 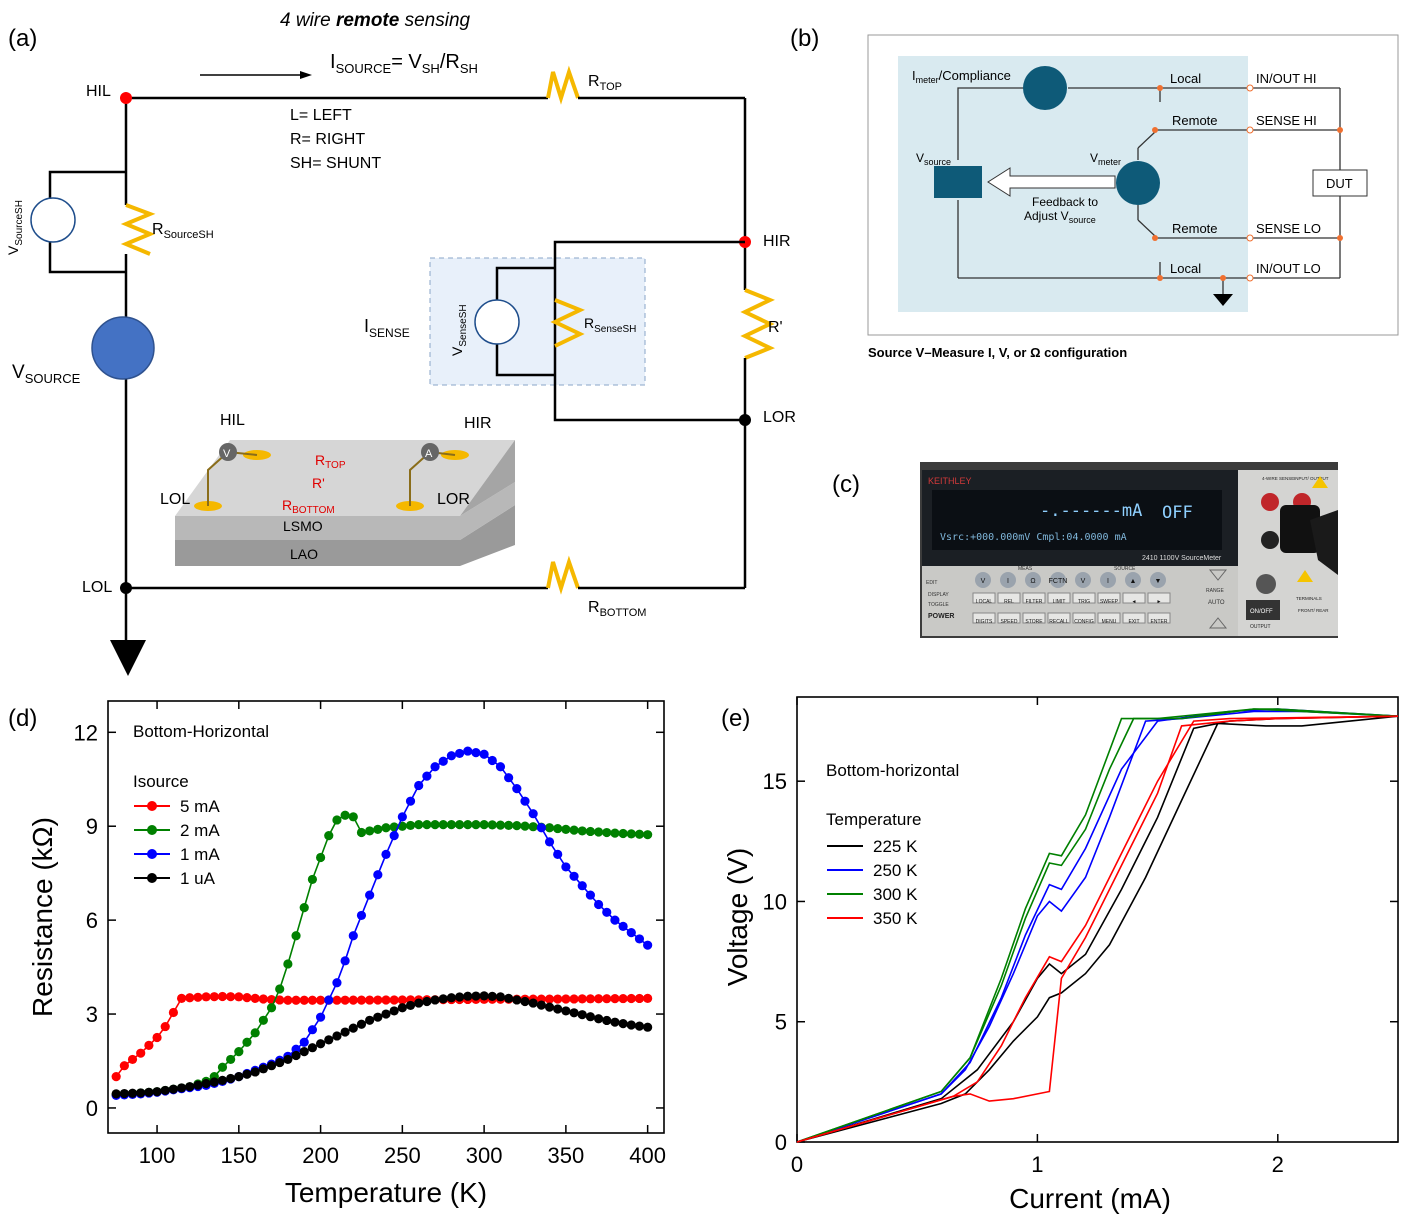 What do you see at coordinates (1033, 537) in the screenshot?
I see `display-line2: Vsrc:+000.000mV Cmpl:04.0000 mA` at bounding box center [1033, 537].